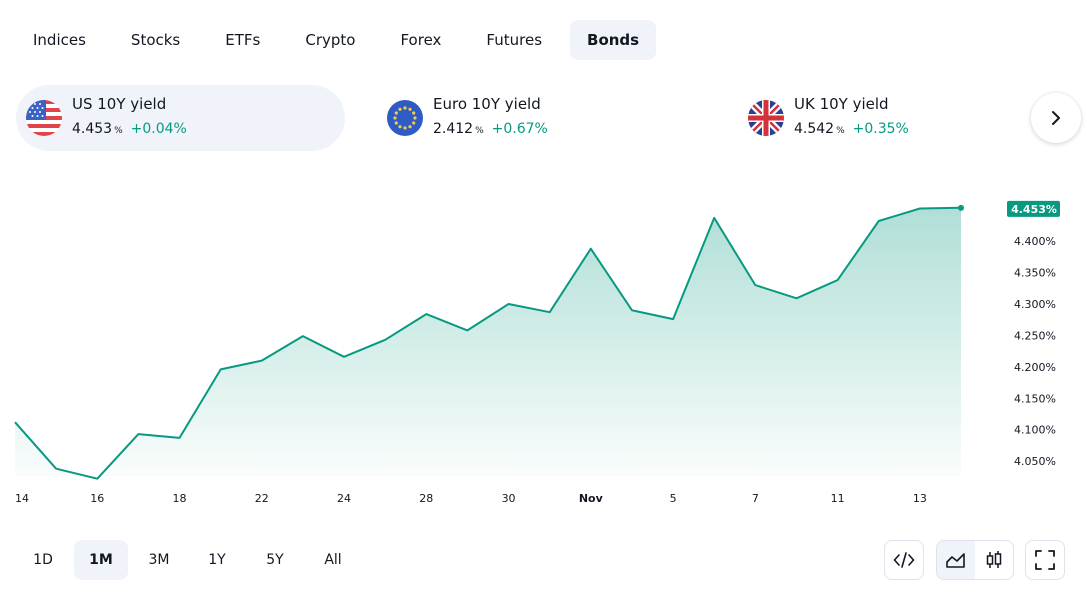  I want to click on range-5y: 5Y, so click(275, 560).